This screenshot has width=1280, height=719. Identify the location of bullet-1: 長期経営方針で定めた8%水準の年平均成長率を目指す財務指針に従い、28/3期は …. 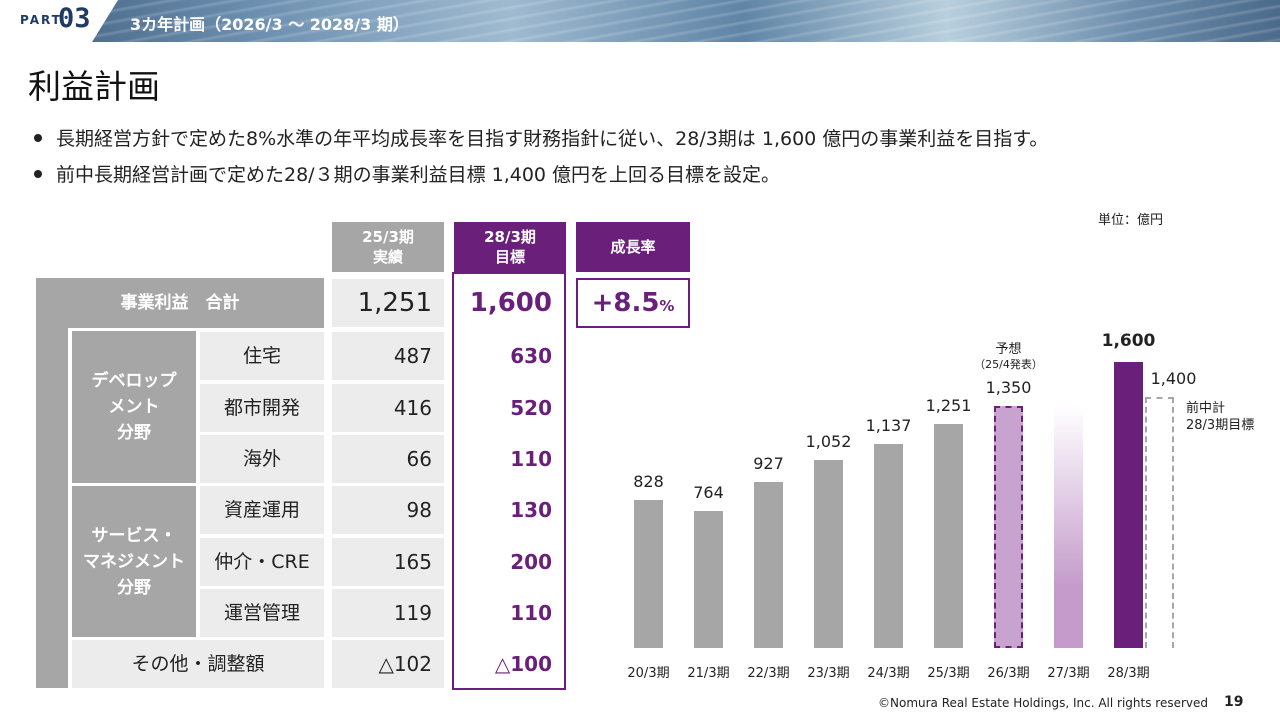
(541, 137).